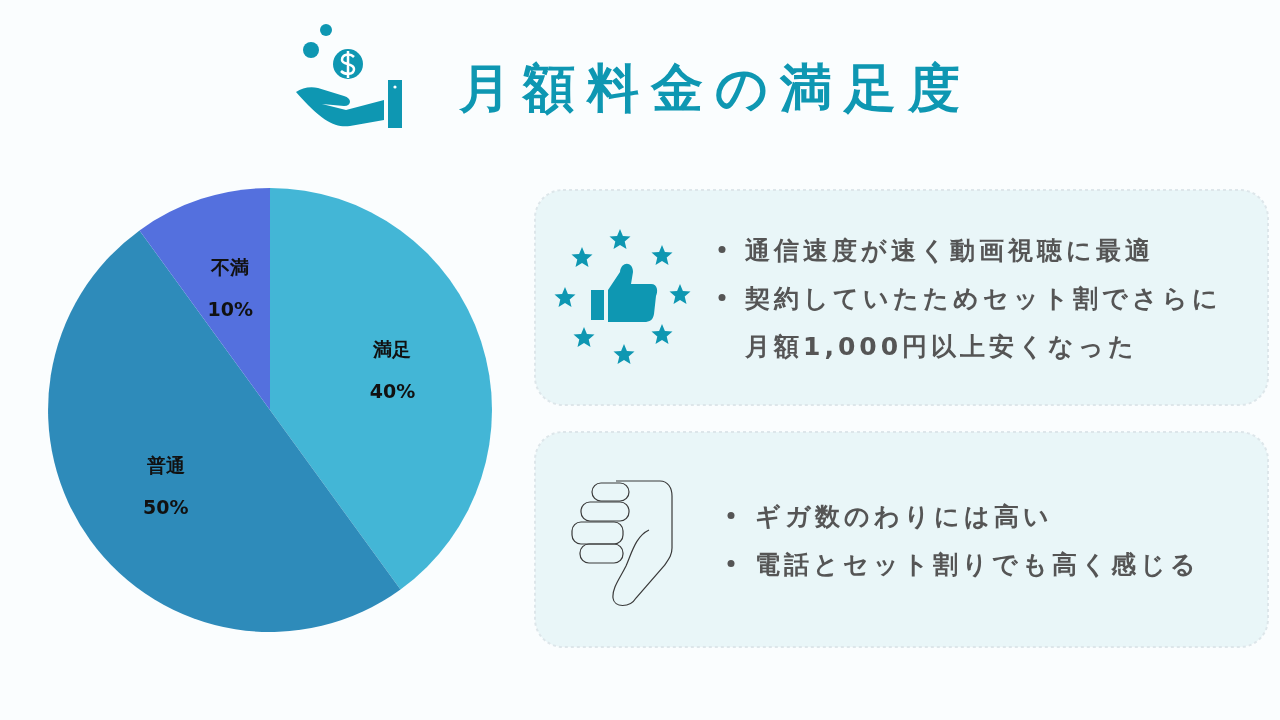  Describe the element at coordinates (949, 250) in the screenshot. I see `text: 通信速度が速く動画視聴に最適` at that location.